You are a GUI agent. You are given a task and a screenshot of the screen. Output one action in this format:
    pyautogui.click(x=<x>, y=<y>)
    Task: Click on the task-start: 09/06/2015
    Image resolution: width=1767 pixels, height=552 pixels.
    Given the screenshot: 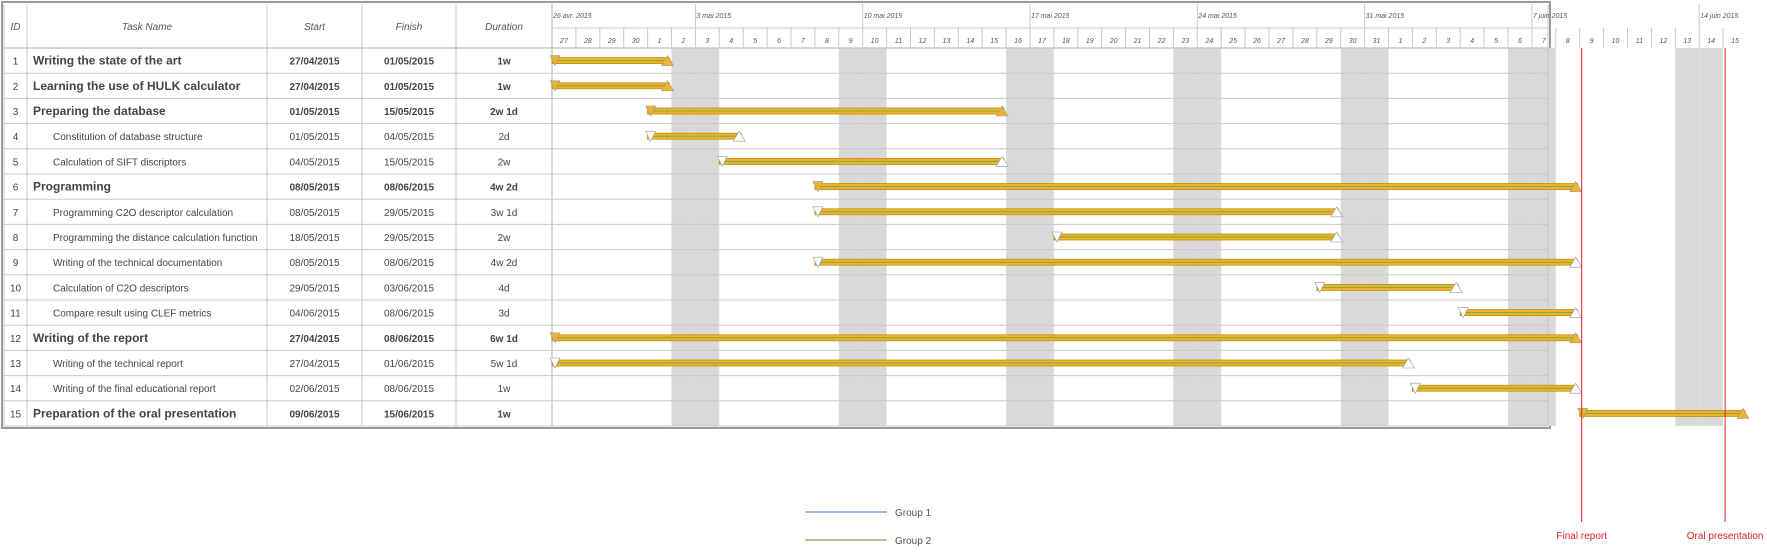 What is the action you would take?
    pyautogui.click(x=314, y=414)
    